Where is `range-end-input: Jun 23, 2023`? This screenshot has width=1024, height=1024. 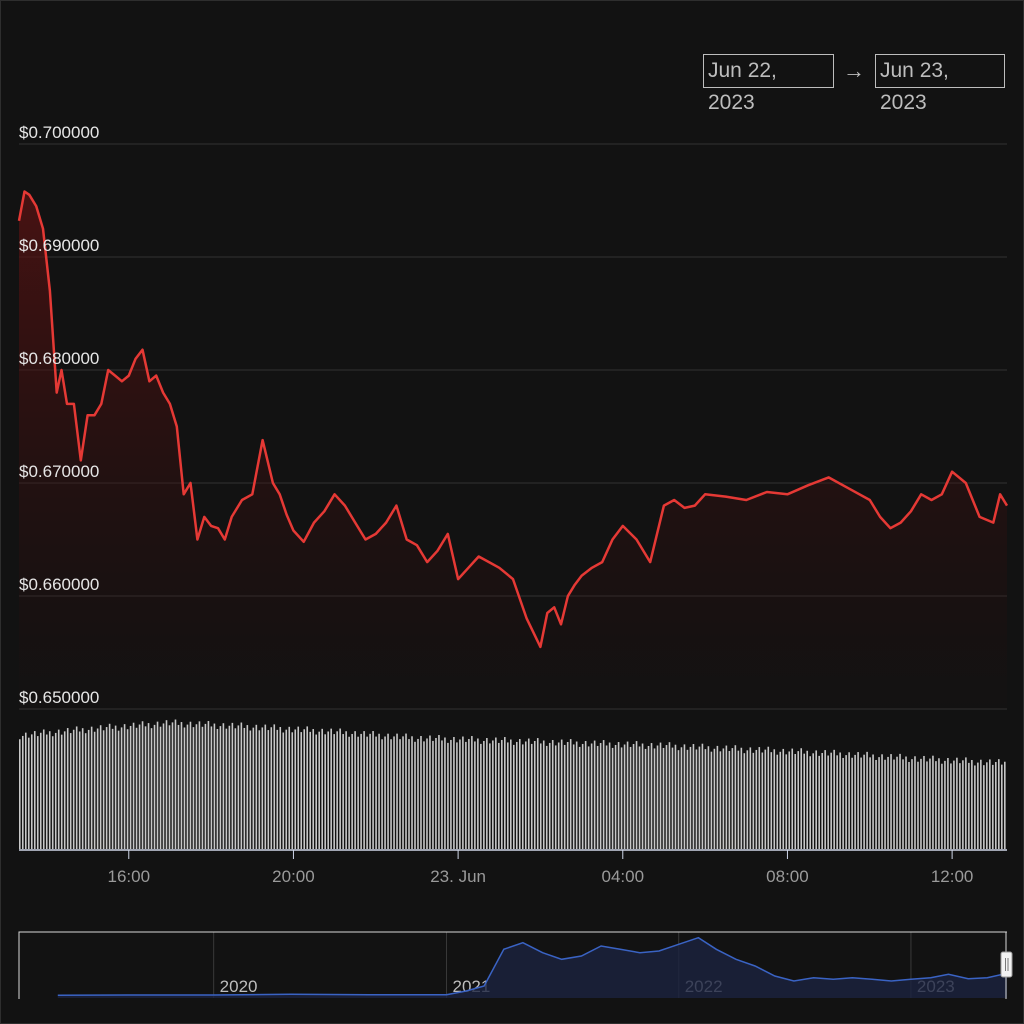
range-end-input: Jun 23, 2023 is located at coordinates (940, 84).